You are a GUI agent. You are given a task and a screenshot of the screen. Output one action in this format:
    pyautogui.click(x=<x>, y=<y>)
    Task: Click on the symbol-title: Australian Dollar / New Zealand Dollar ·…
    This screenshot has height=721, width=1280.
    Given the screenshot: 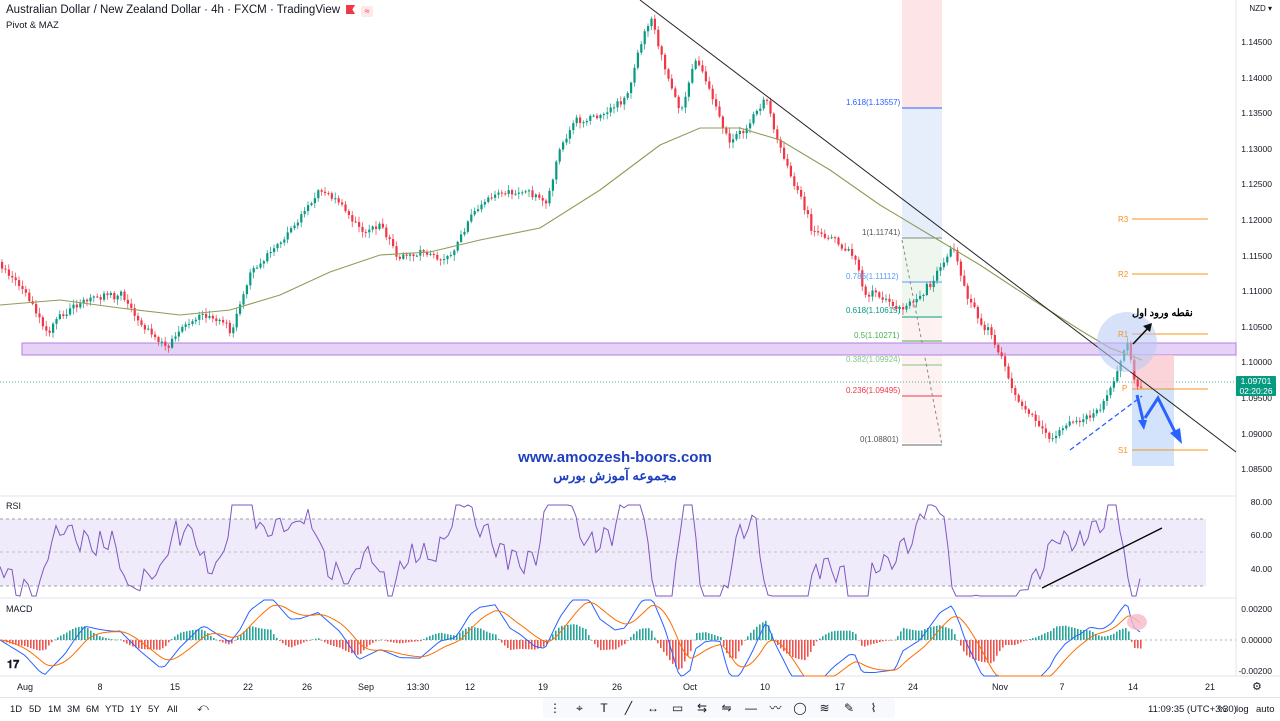 What is the action you would take?
    pyautogui.click(x=190, y=10)
    